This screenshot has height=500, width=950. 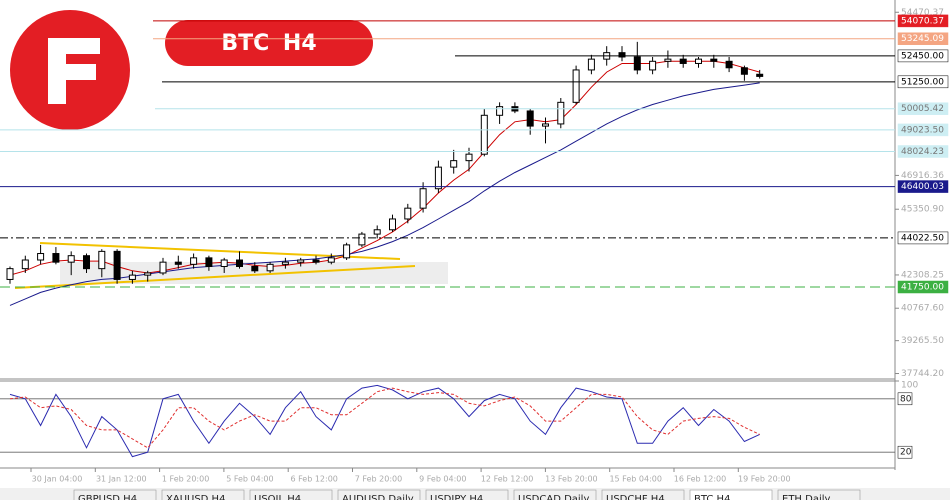 What do you see at coordinates (922, 374) in the screenshot?
I see `y-tick-label: 37744.20` at bounding box center [922, 374].